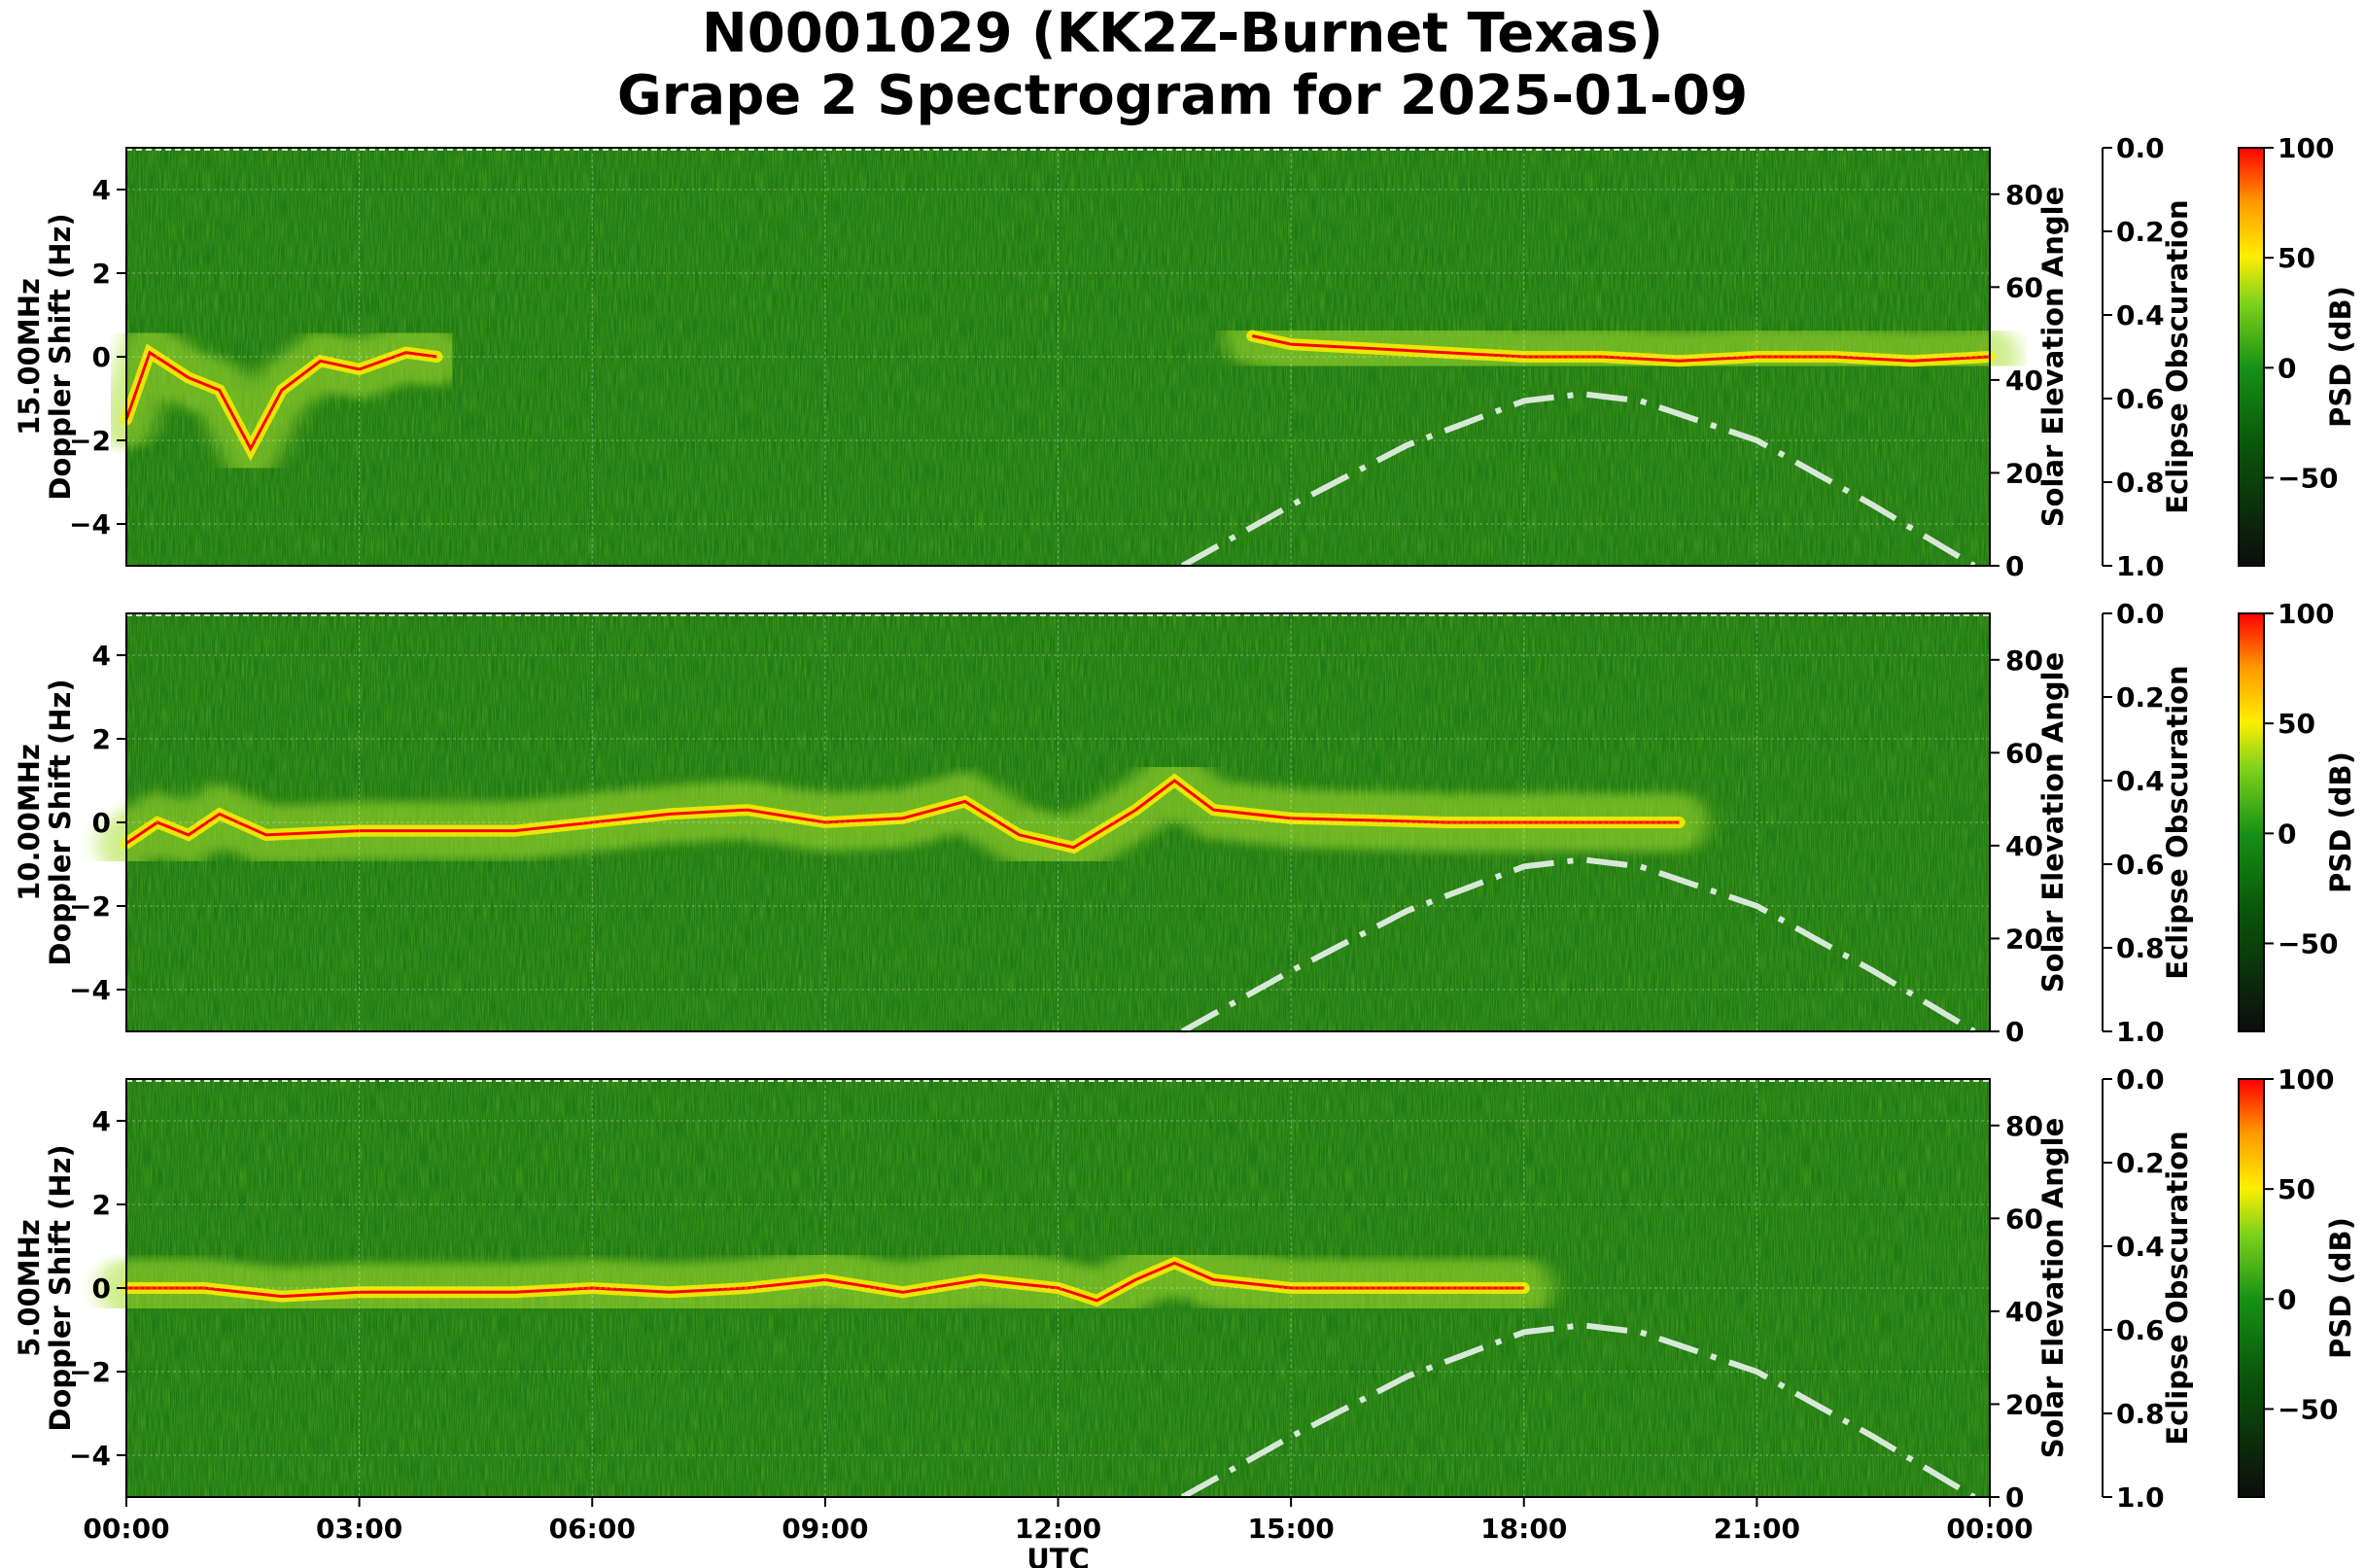 The width and height of the screenshot is (2365, 1568). Describe the element at coordinates (1182, 33) in the screenshot. I see `chart-title: N0001029 (KK2Z-Burnet Texas)` at that location.